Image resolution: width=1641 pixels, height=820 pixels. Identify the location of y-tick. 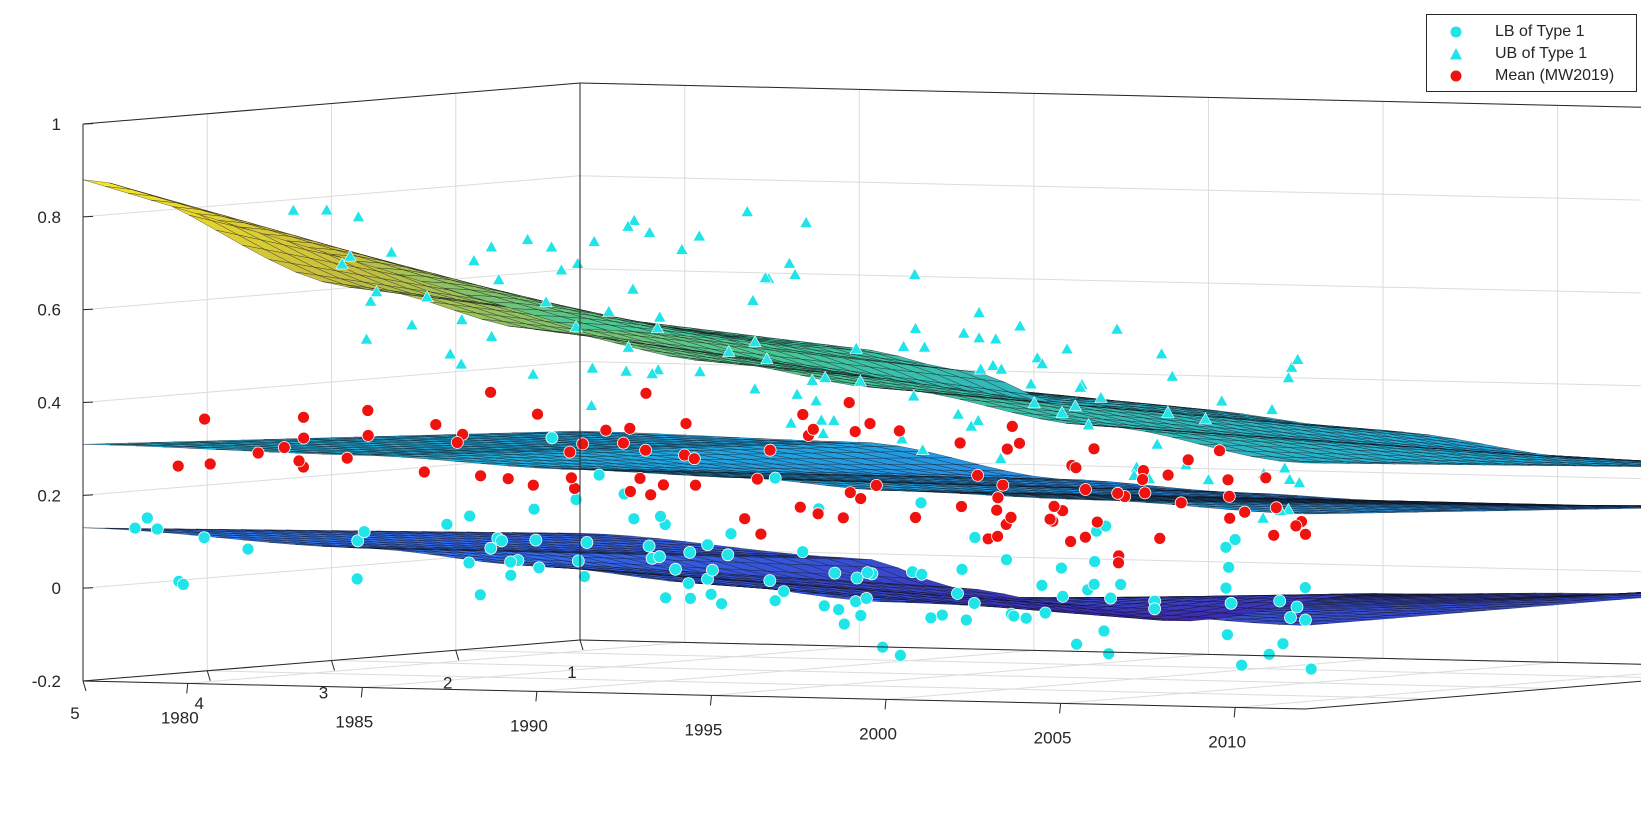
(581, 645).